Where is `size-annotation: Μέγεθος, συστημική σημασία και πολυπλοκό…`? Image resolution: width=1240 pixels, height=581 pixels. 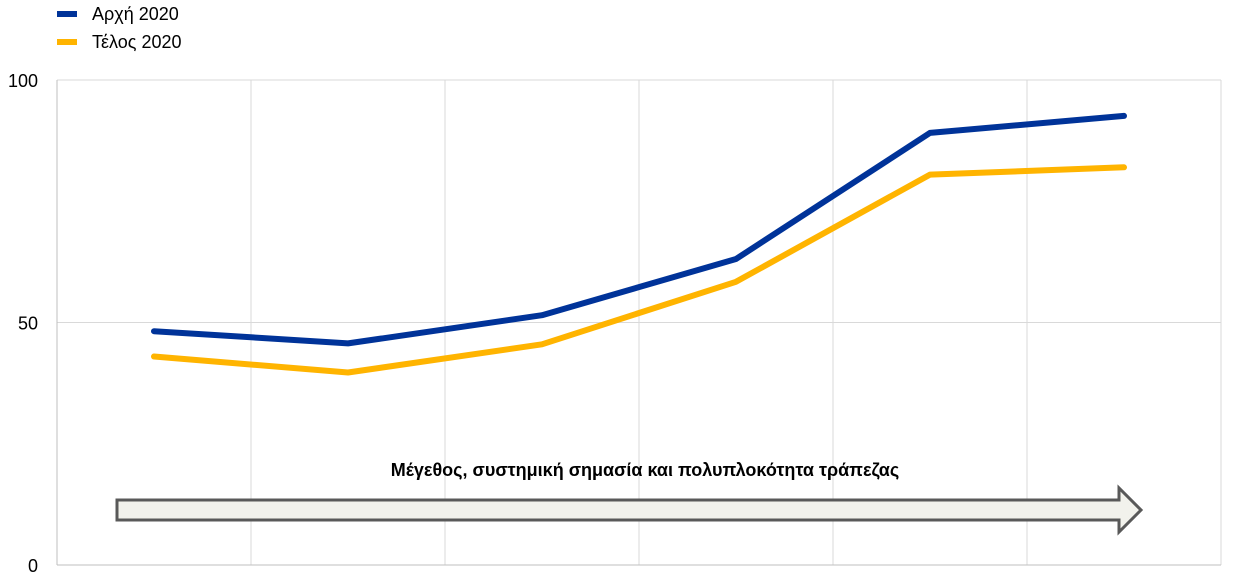
size-annotation: Μέγεθος, συστημική σημασία και πολυπλοκό… is located at coordinates (629, 498).